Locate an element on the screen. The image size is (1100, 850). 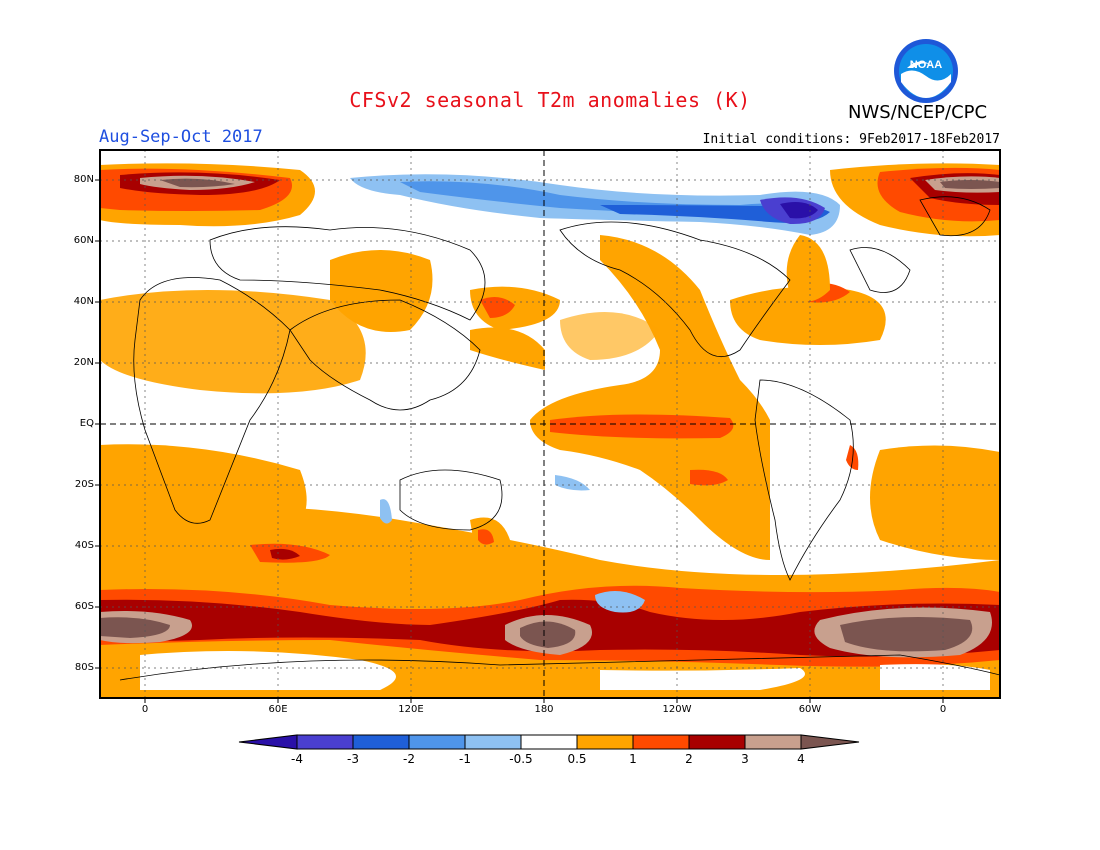
lat-label-80n: 80N is located at coordinates (83, 179).